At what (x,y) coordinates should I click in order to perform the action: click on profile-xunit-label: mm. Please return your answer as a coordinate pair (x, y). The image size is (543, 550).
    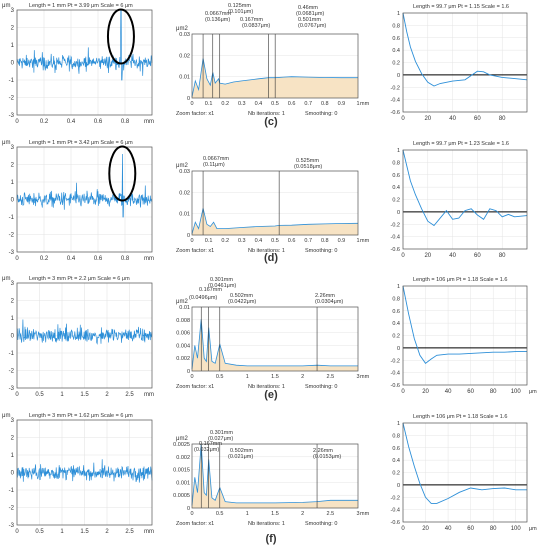
    Looking at the image, I should click on (149, 122).